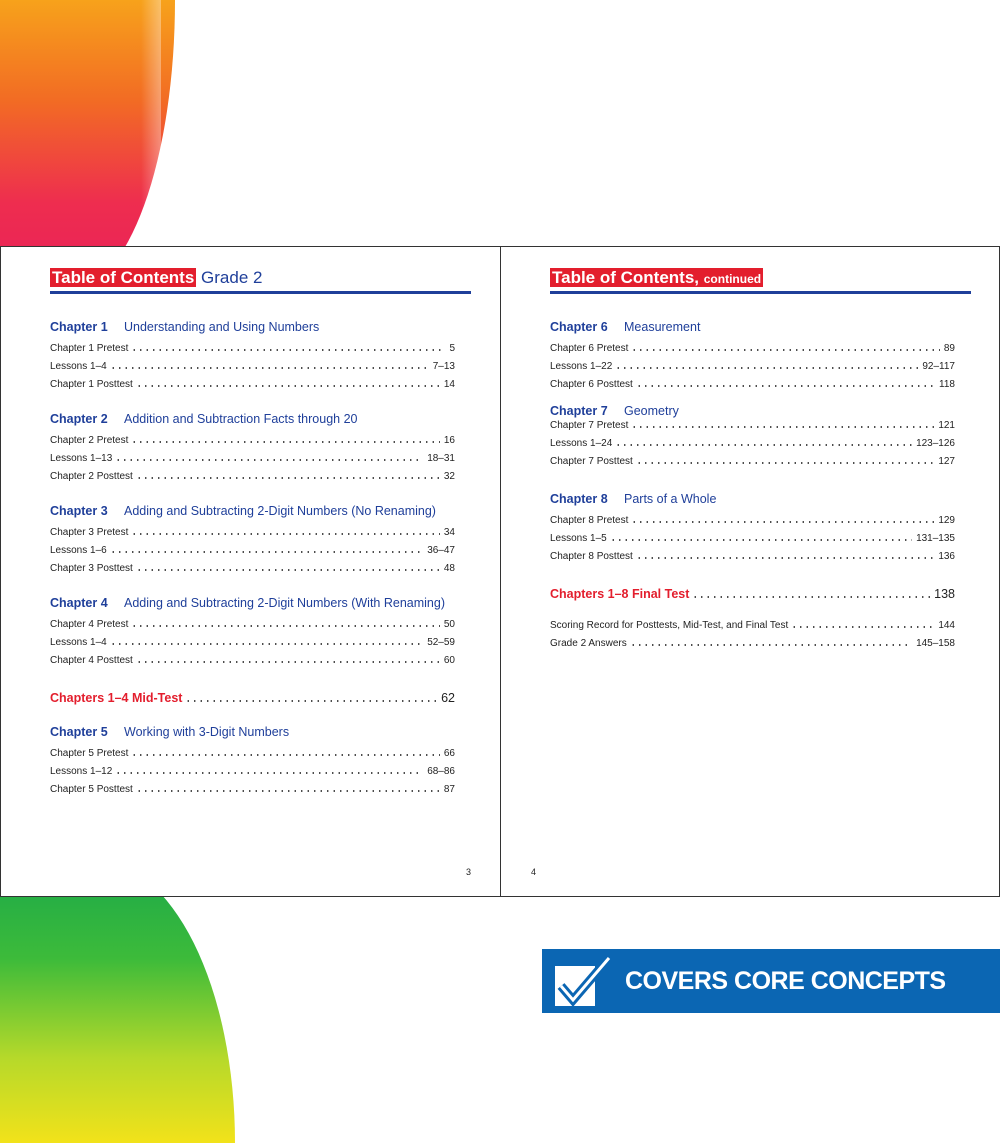 The height and width of the screenshot is (1143, 1000). Describe the element at coordinates (252, 568) in the screenshot. I see `toc-entry: Chapter 3 Posttest 48` at that location.